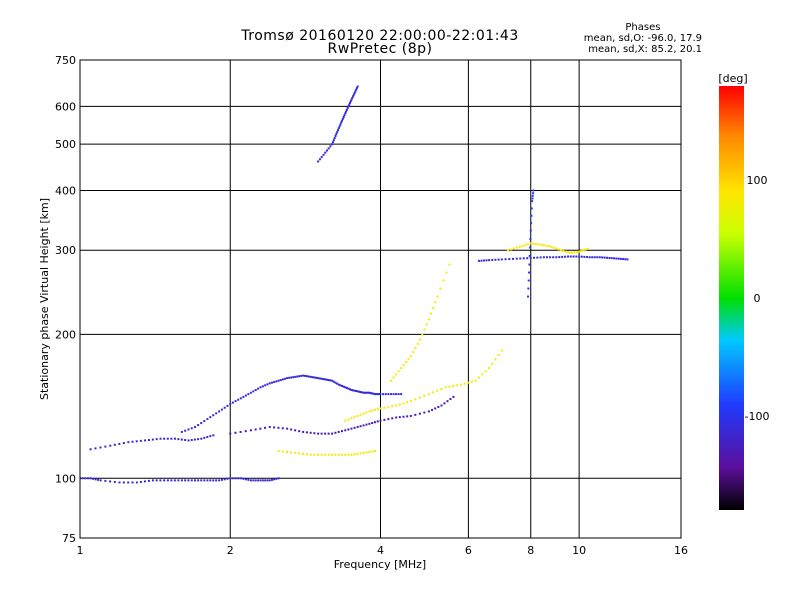  What do you see at coordinates (757, 416) in the screenshot?
I see `colorbar-tick-label: -100` at bounding box center [757, 416].